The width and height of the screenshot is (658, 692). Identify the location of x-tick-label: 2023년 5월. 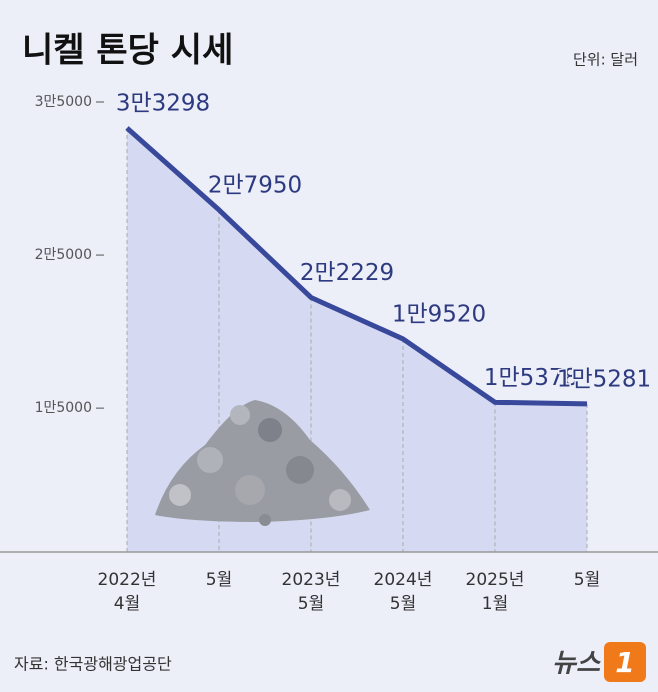
(311, 592).